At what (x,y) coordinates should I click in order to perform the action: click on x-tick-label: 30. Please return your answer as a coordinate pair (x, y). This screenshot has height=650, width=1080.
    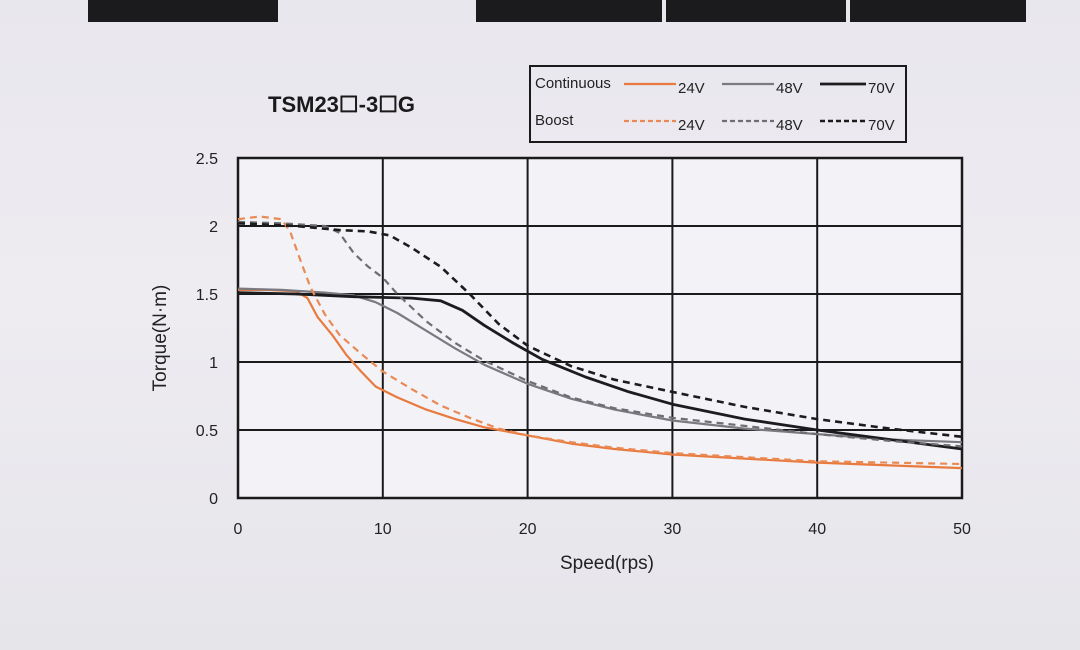
    Looking at the image, I should click on (673, 529).